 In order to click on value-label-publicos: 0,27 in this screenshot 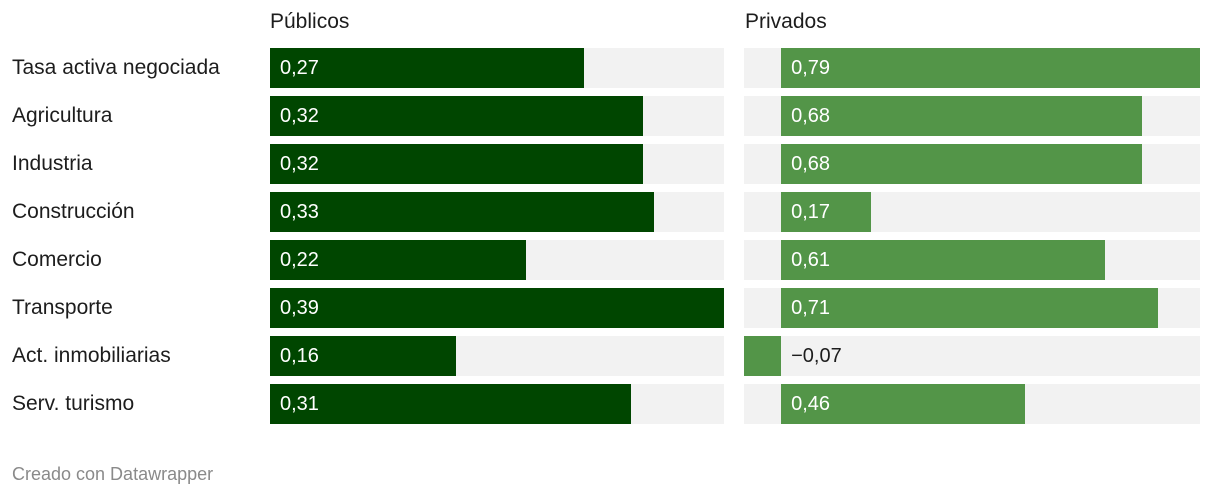, I will do `click(299, 68)`.